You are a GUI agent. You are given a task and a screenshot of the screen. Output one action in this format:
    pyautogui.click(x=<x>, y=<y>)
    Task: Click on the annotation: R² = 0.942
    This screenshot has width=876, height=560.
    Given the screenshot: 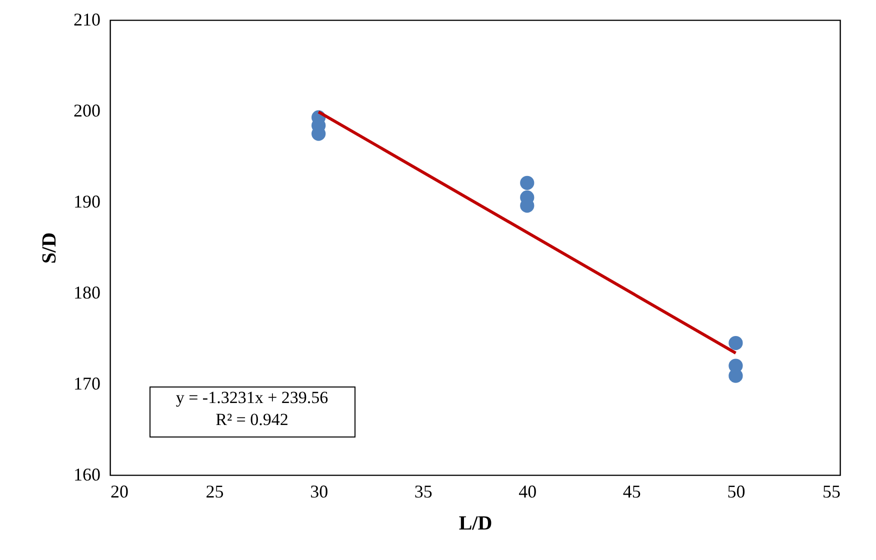 What is the action you would take?
    pyautogui.click(x=252, y=419)
    